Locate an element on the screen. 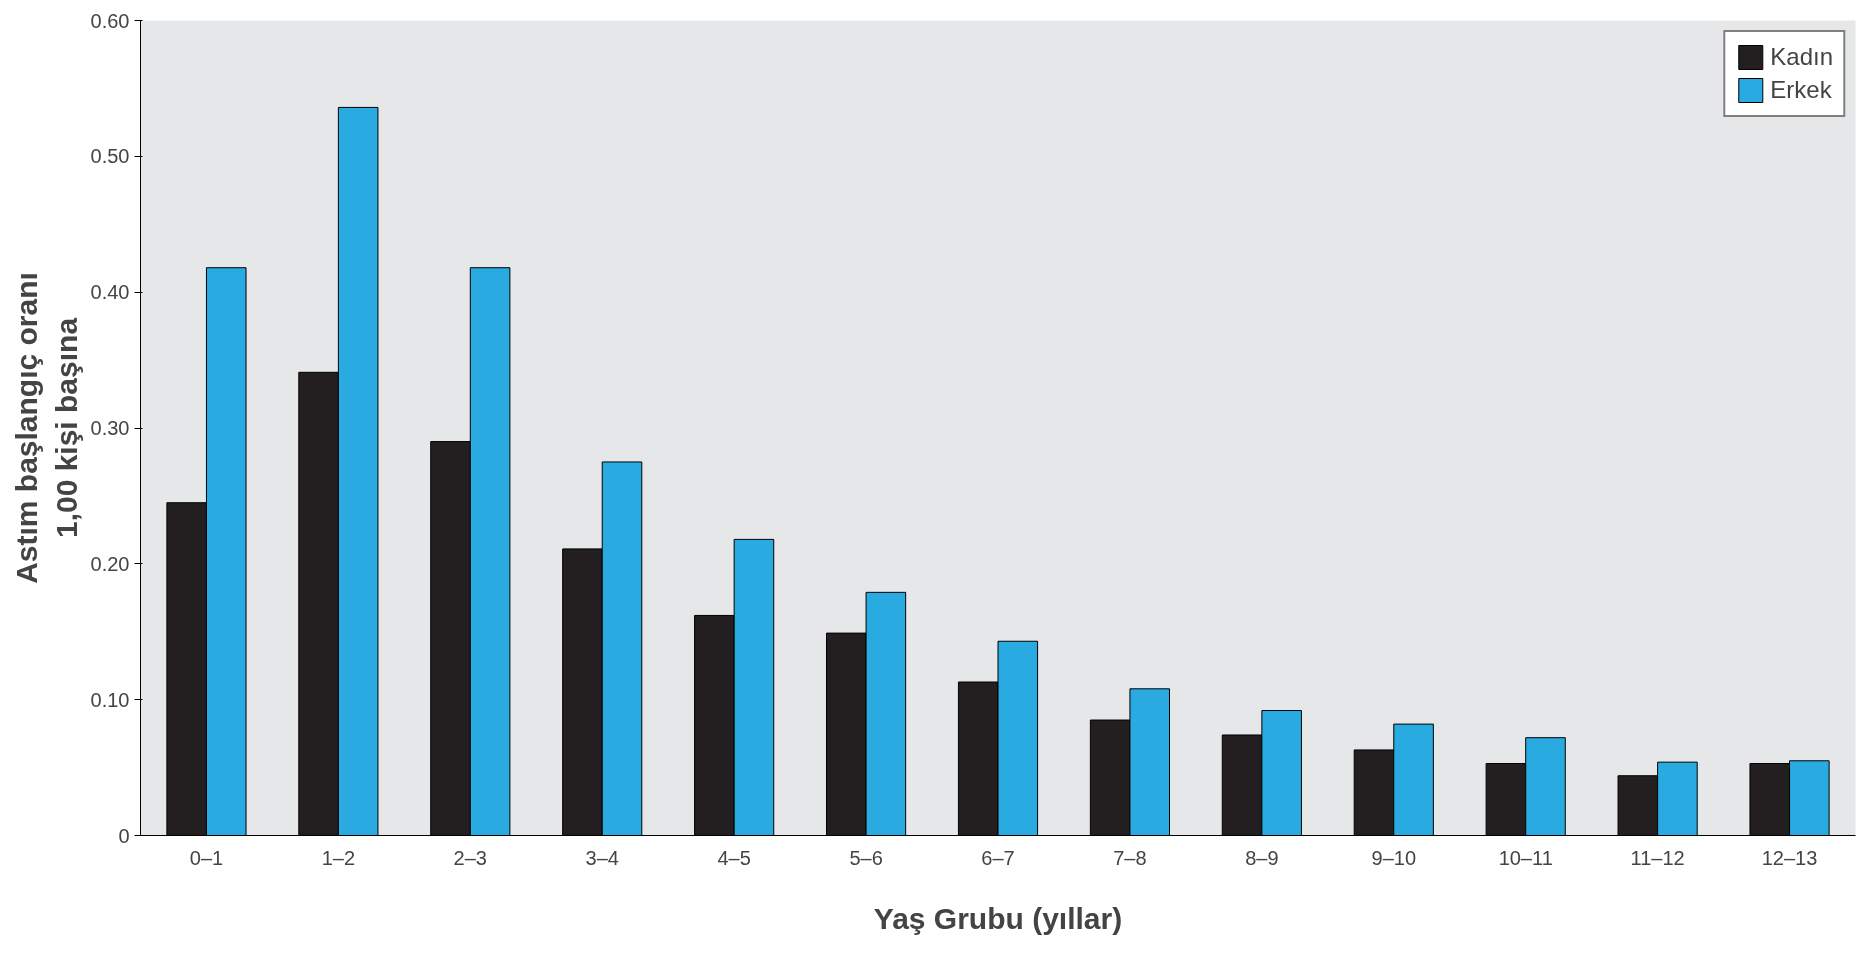 The height and width of the screenshot is (965, 1867). x-tick-label: 11–12 is located at coordinates (1657, 857).